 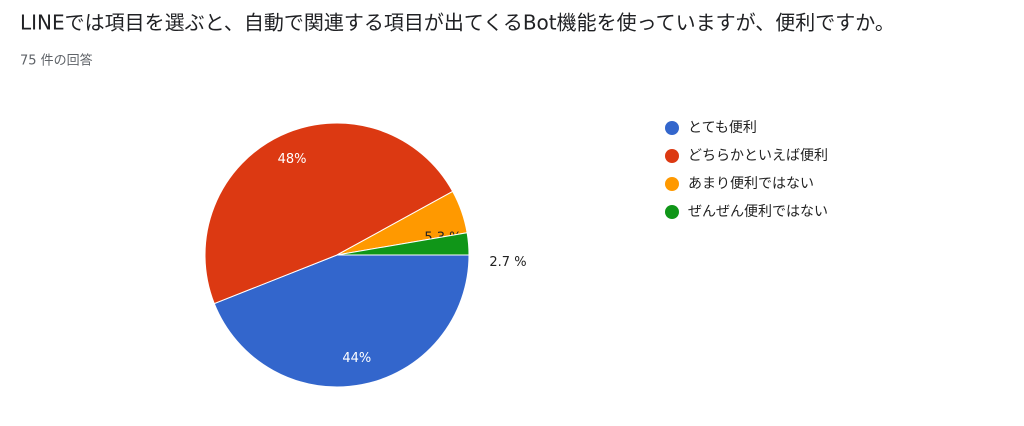 What do you see at coordinates (56, 61) in the screenshot?
I see `chart-subtitle: 75 件の回答` at bounding box center [56, 61].